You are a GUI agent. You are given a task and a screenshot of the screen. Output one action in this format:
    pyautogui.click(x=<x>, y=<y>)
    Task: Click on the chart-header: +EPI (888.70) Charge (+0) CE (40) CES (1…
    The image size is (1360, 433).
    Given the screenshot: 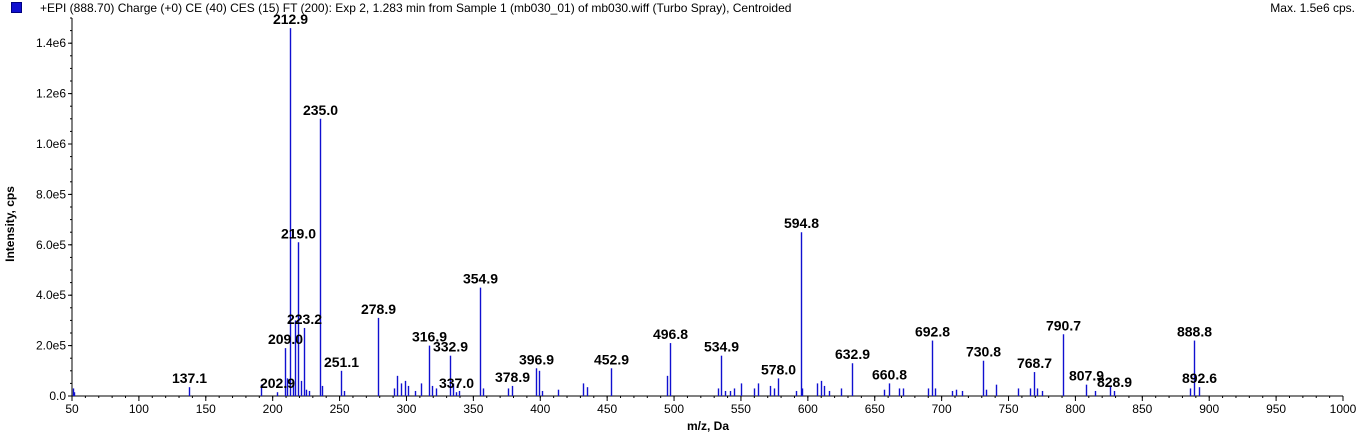 What is the action you would take?
    pyautogui.click(x=680, y=9)
    